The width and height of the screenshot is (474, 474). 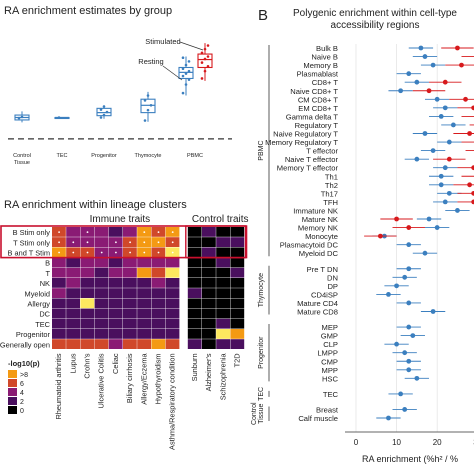 I want to click on legend-label: >8, so click(x=24, y=375).